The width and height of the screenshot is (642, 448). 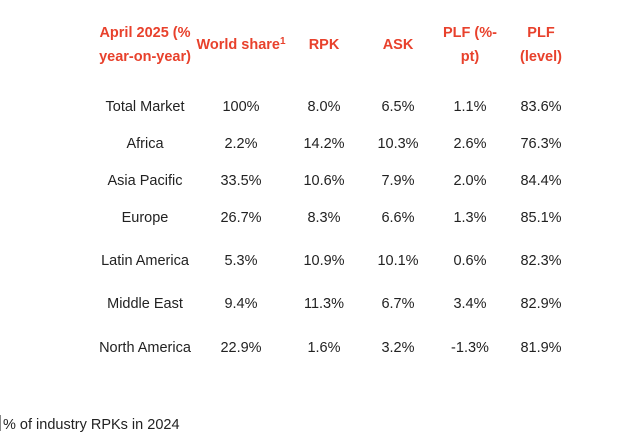 What do you see at coordinates (470, 106) in the screenshot?
I see `cell-plf-pt: 1.1%` at bounding box center [470, 106].